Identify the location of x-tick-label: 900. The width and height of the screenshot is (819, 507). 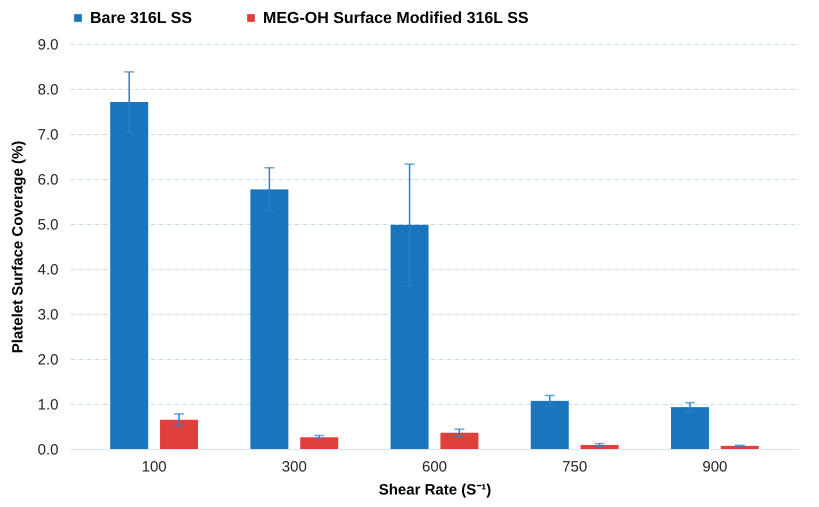
(715, 467).